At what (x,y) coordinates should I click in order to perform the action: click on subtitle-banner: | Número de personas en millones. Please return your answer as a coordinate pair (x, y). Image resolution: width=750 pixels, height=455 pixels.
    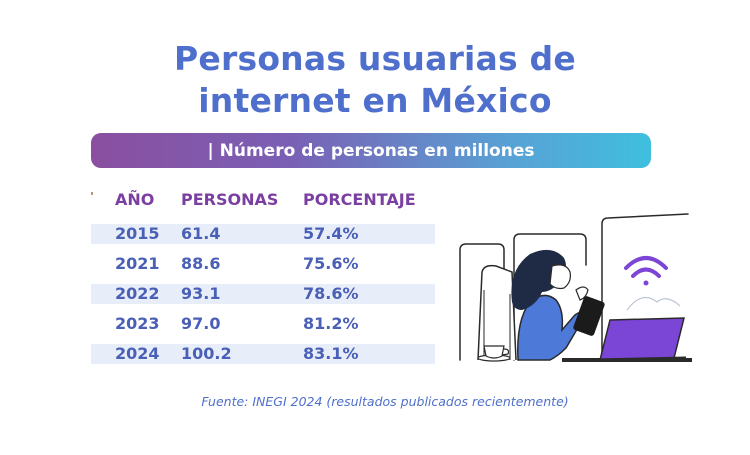
    Looking at the image, I should click on (371, 150).